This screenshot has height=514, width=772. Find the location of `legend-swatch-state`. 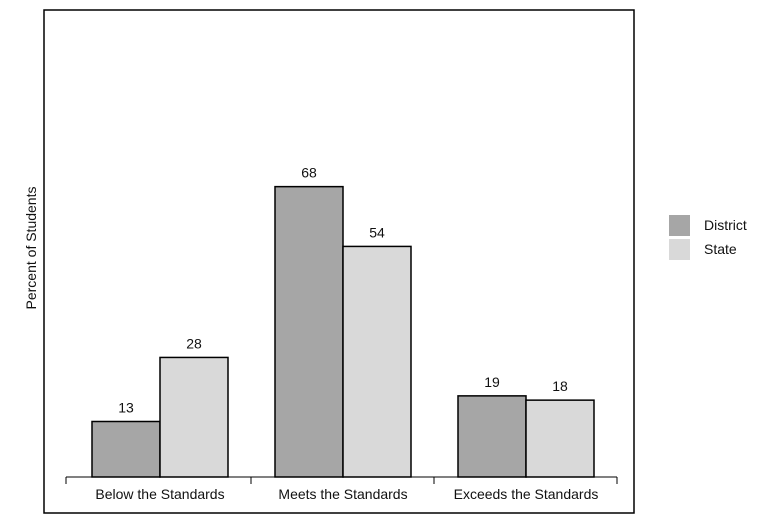

legend-swatch-state is located at coordinates (679, 249).